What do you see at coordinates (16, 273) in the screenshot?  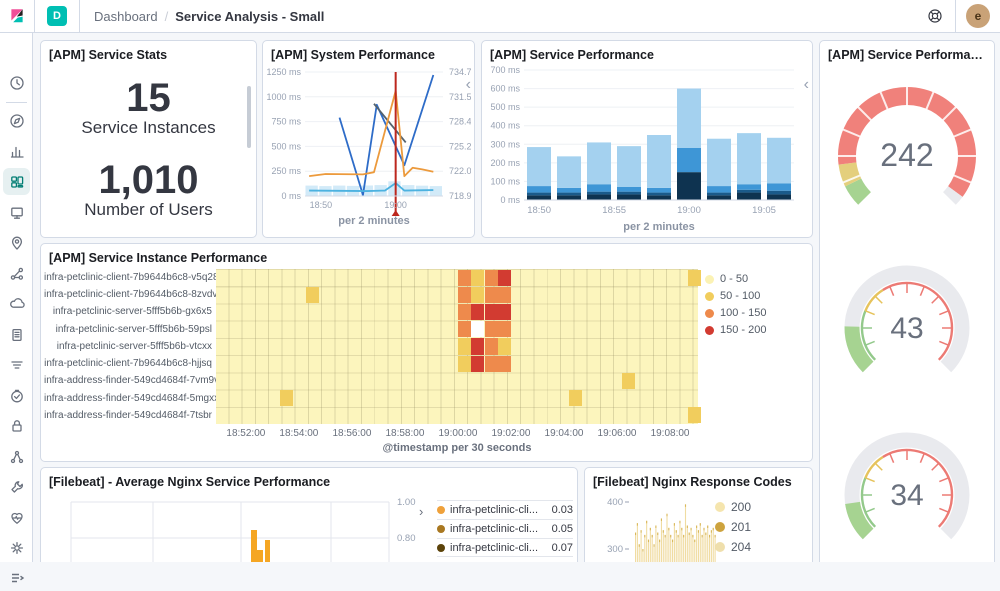 I see `sidebar-item-machine-learning` at bounding box center [16, 273].